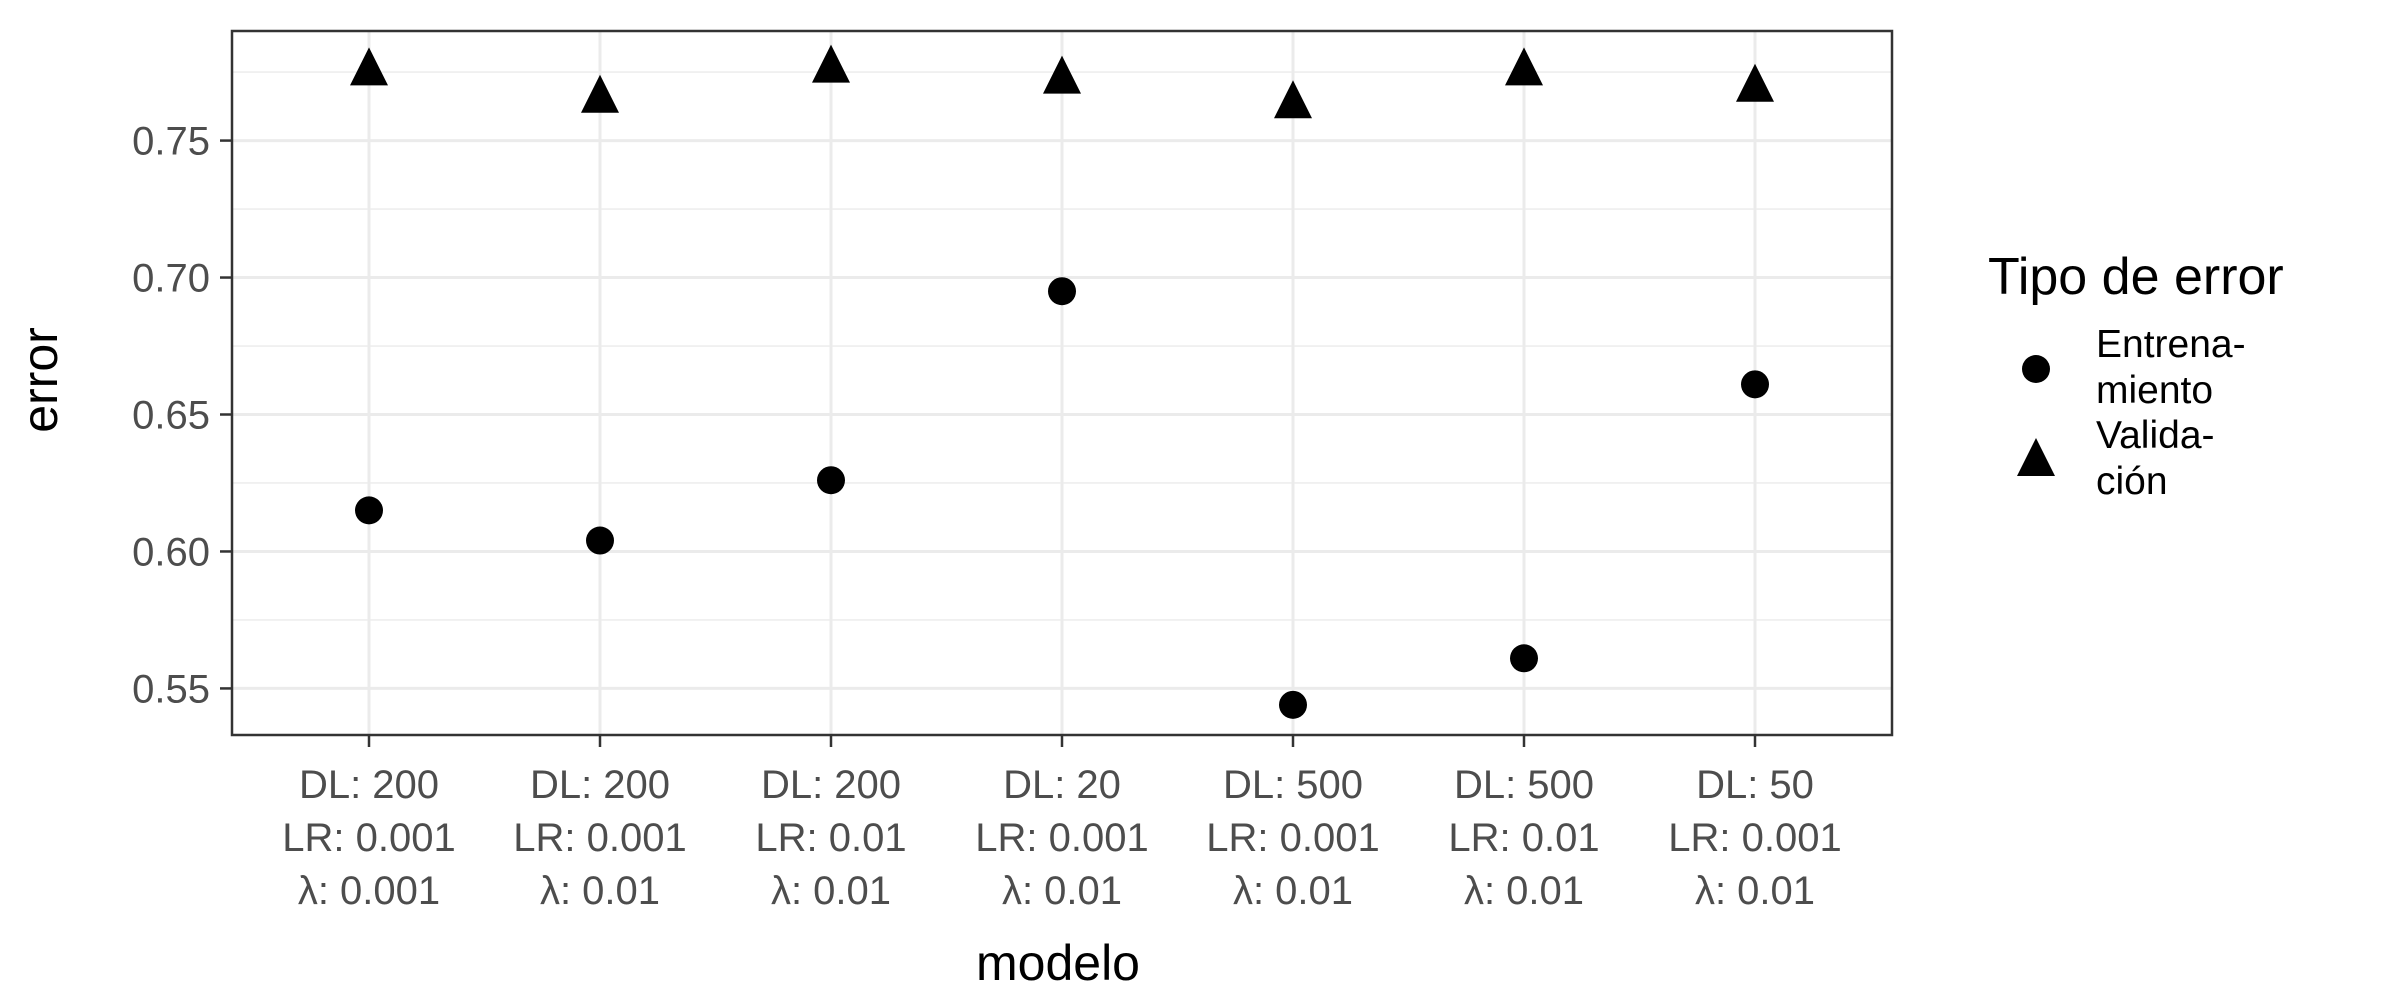 The height and width of the screenshot is (1008, 2391). I want to click on x-axis-title: modelo, so click(1058, 963).